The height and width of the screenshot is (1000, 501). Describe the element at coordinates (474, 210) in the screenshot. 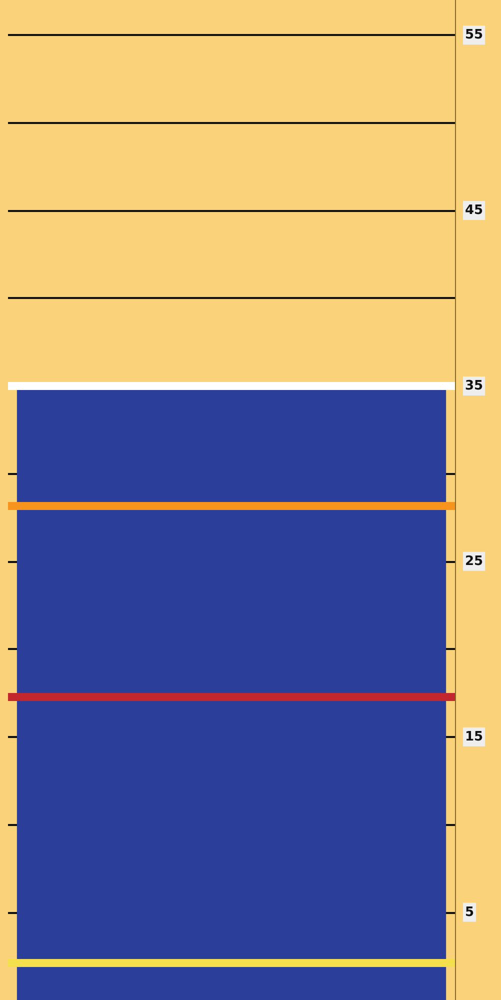

I see `y-tick-label: 45` at that location.